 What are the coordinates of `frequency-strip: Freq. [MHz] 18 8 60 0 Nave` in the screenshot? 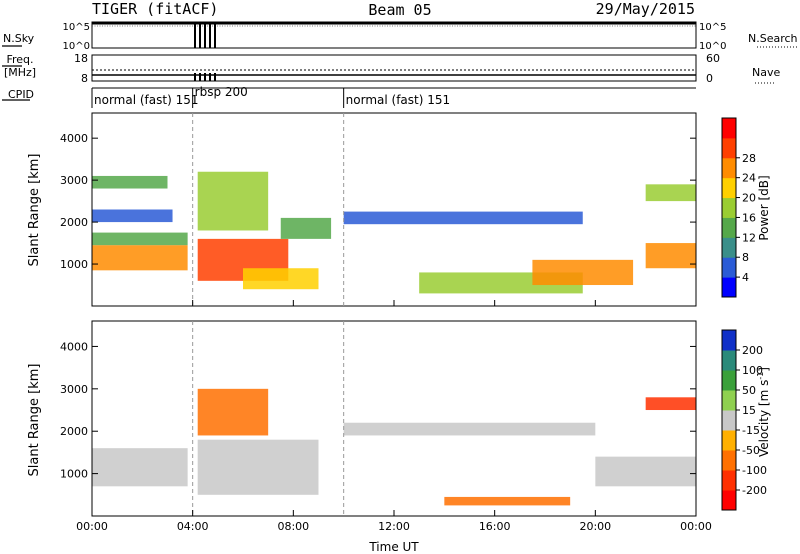 It's located at (391, 68).